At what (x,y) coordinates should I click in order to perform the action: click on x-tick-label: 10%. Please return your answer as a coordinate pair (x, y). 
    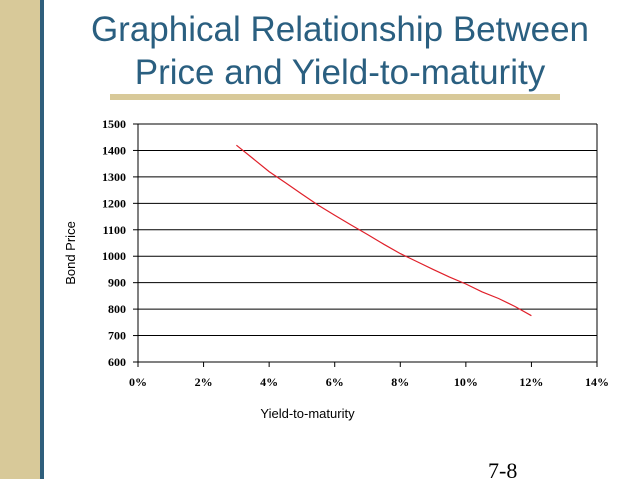
    Looking at the image, I should click on (466, 382).